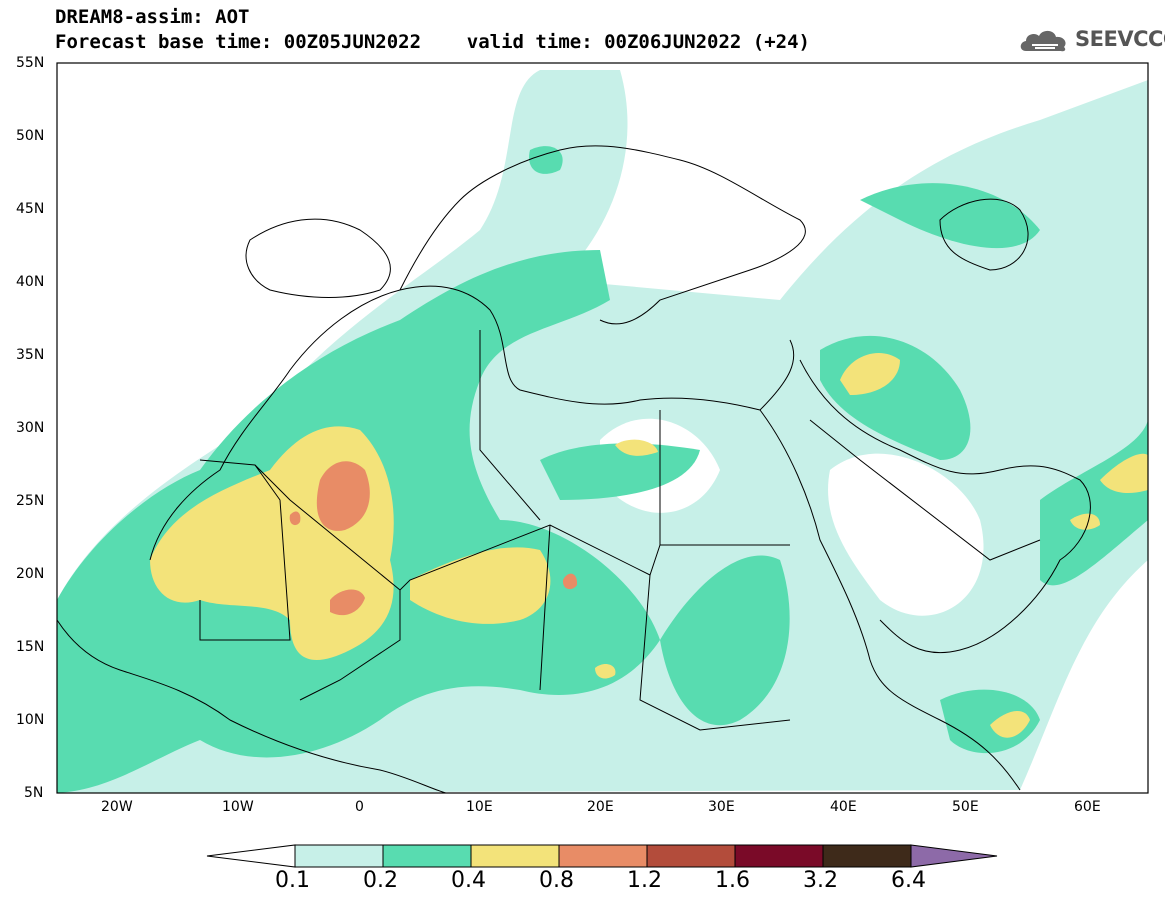 The width and height of the screenshot is (1165, 905). Describe the element at coordinates (908, 880) in the screenshot. I see `colorbar-label-6.4: 6.4` at that location.